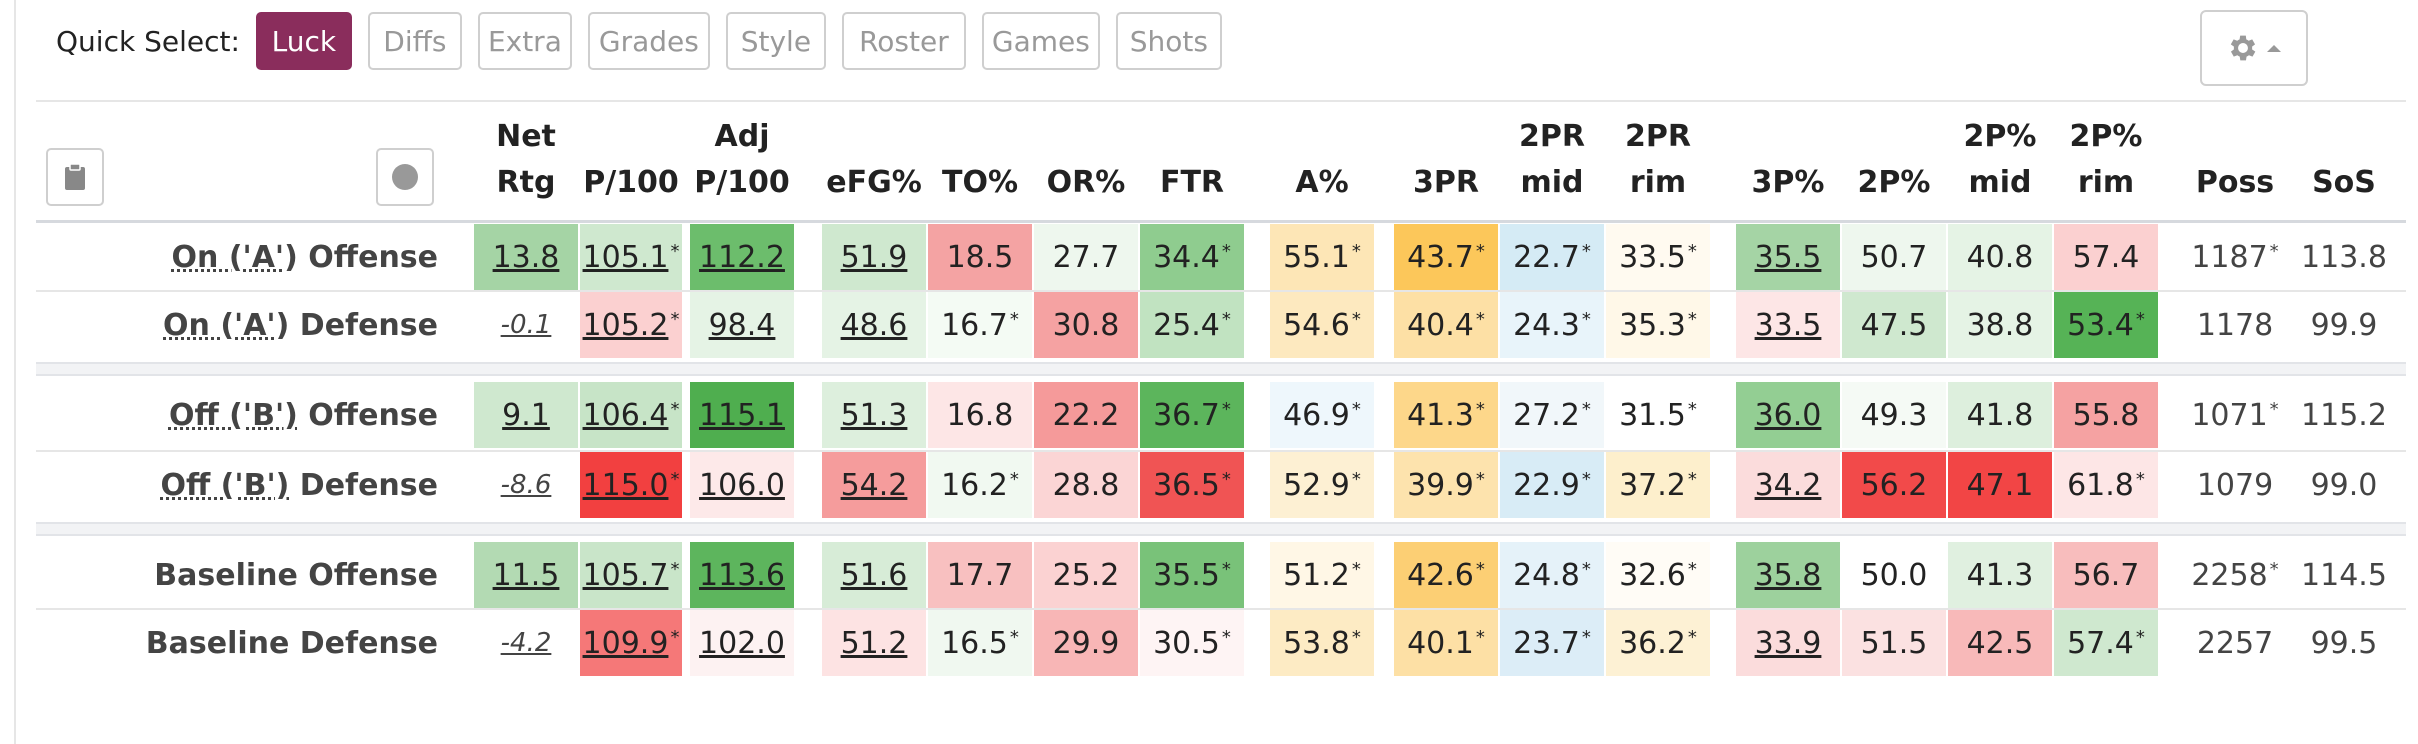  Describe the element at coordinates (526, 257) in the screenshot. I see `table-cell: 13.8` at that location.